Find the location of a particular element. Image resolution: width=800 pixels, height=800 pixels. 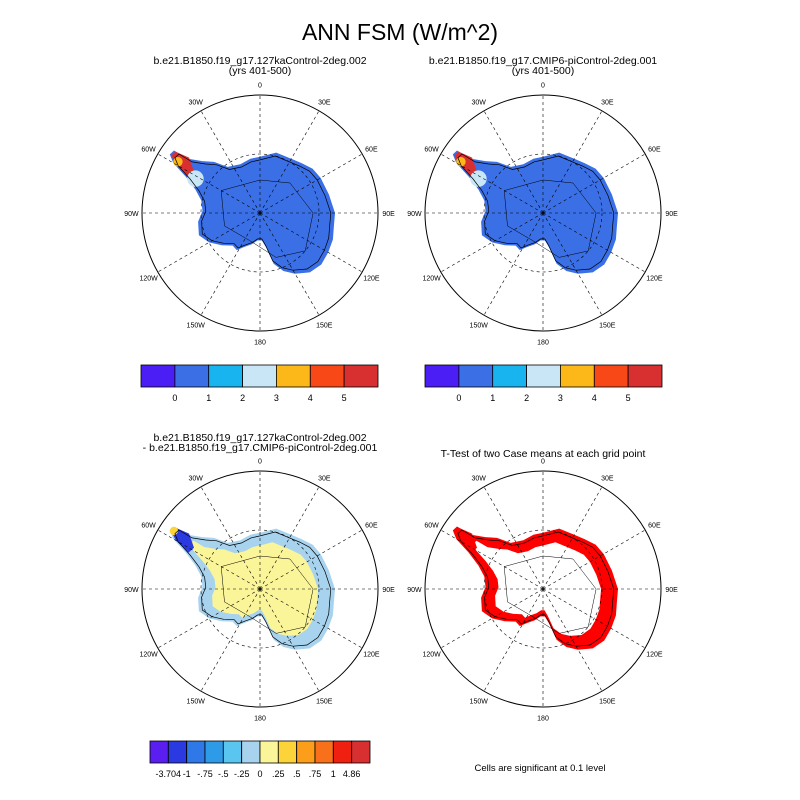

colorbar-tick-label: 1 is located at coordinates (492, 398).